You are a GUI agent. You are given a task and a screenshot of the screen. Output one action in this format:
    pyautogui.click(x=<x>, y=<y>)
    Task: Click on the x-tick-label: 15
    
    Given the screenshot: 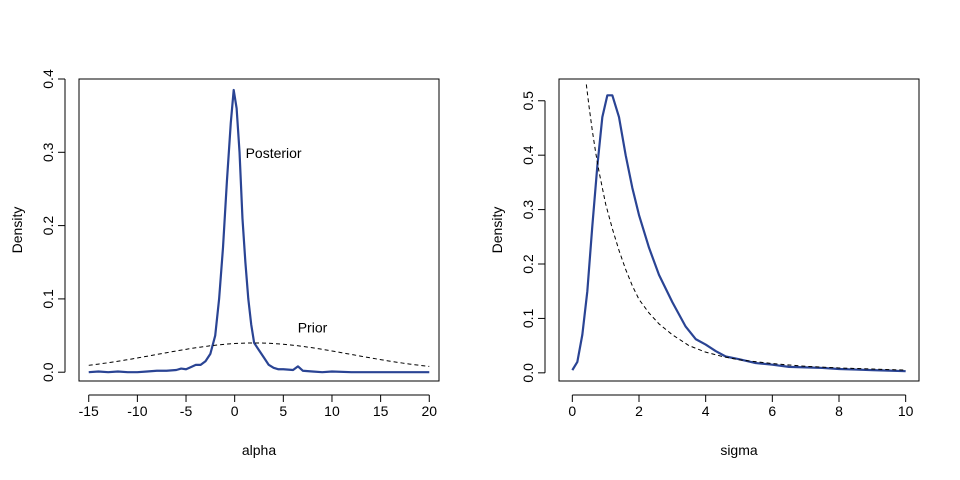 What is the action you would take?
    pyautogui.click(x=381, y=411)
    